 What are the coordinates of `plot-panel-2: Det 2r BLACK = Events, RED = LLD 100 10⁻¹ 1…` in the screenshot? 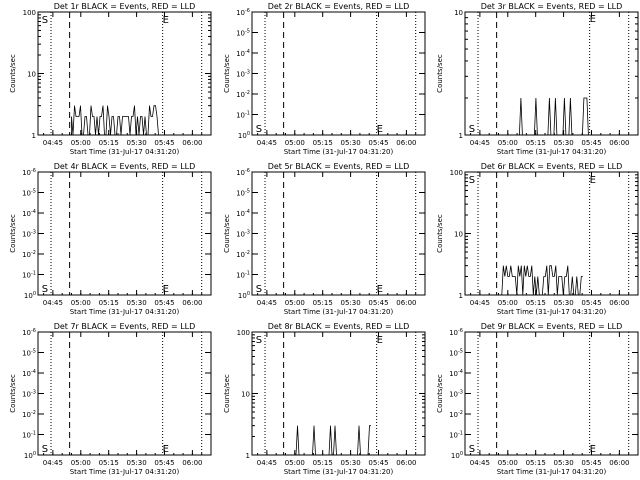 It's located at (324, 79).